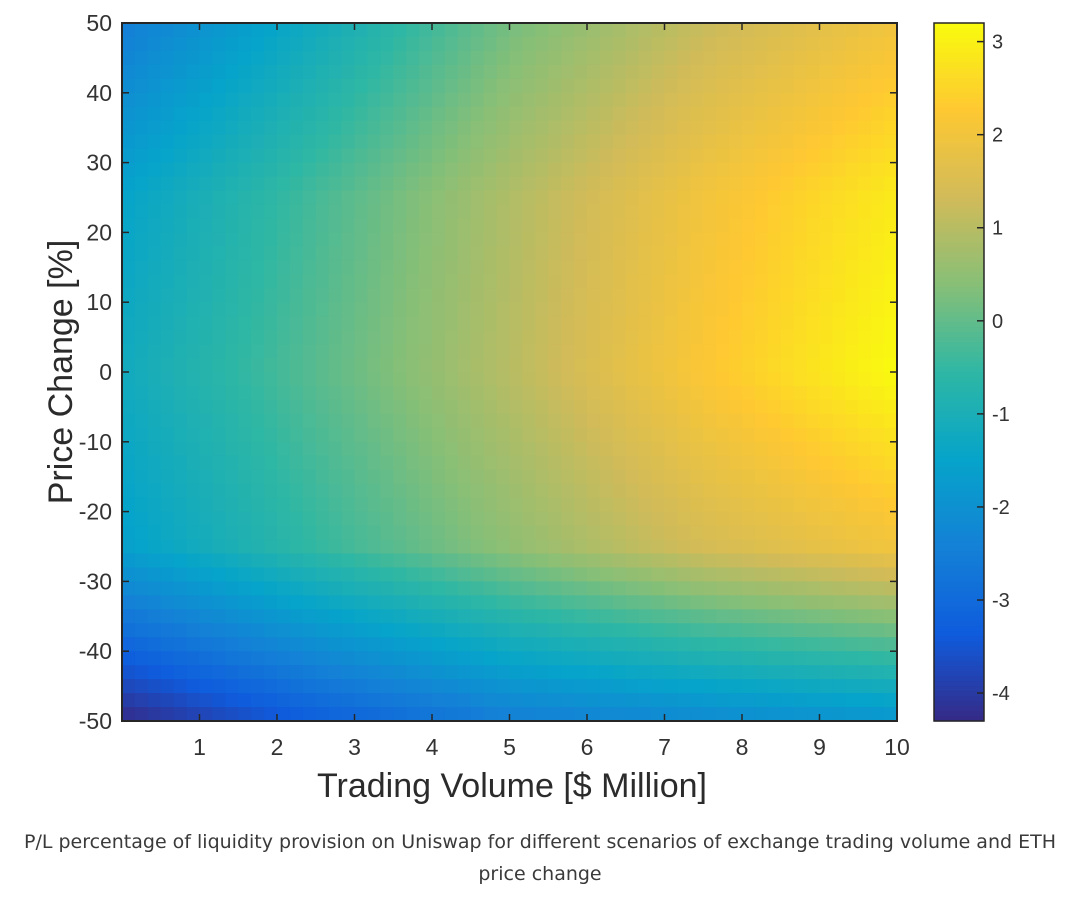 The height and width of the screenshot is (906, 1080). What do you see at coordinates (997, 136) in the screenshot?
I see `colorbar-tick-label: 2` at bounding box center [997, 136].